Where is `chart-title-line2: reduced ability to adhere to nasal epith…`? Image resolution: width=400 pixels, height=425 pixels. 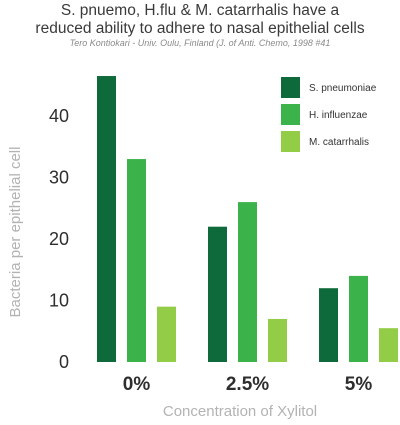
chart-title-line2: reduced ability to adhere to nasal epith… is located at coordinates (200, 28).